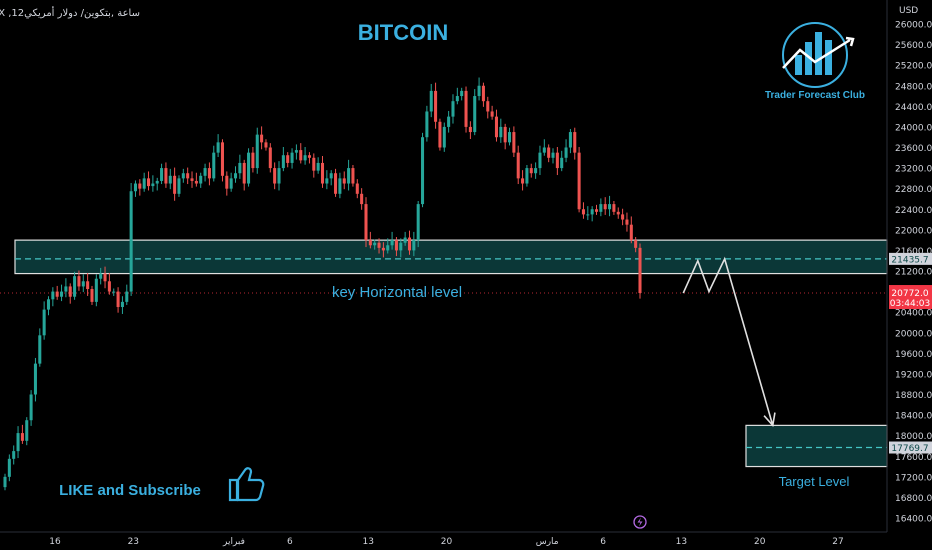 This screenshot has height=550, width=932. Describe the element at coordinates (913, 334) in the screenshot. I see `y-tick-label: 20000.0` at that location.